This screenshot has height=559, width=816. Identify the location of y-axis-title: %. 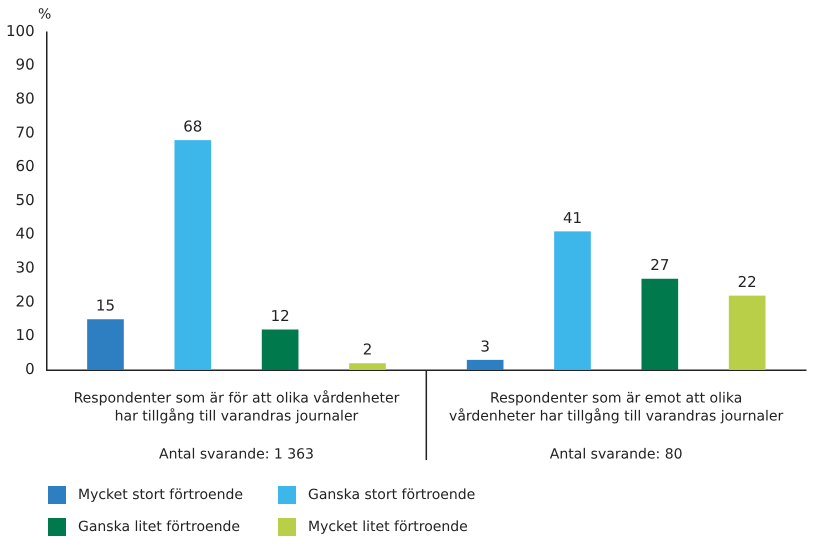
(45, 14).